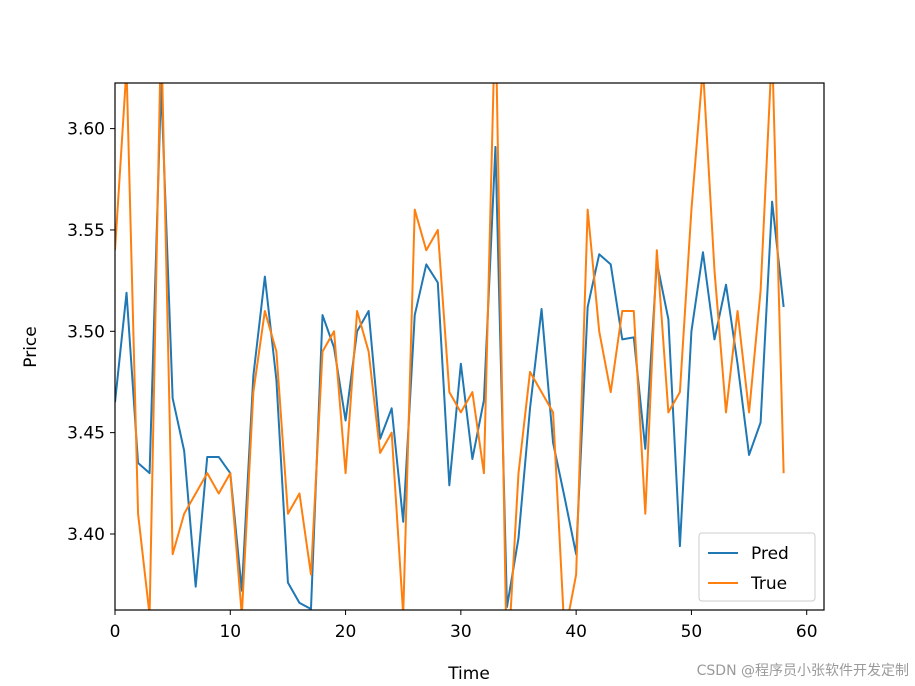  I want to click on x-axis-label: Time, so click(468, 674).